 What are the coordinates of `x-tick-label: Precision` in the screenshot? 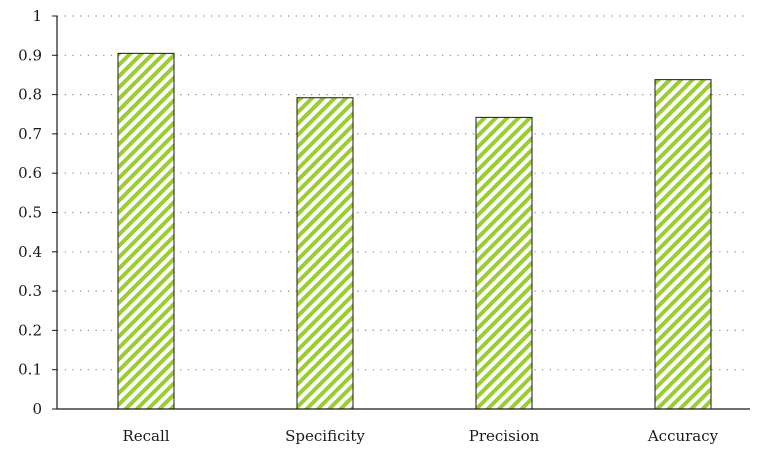 It's located at (504, 436).